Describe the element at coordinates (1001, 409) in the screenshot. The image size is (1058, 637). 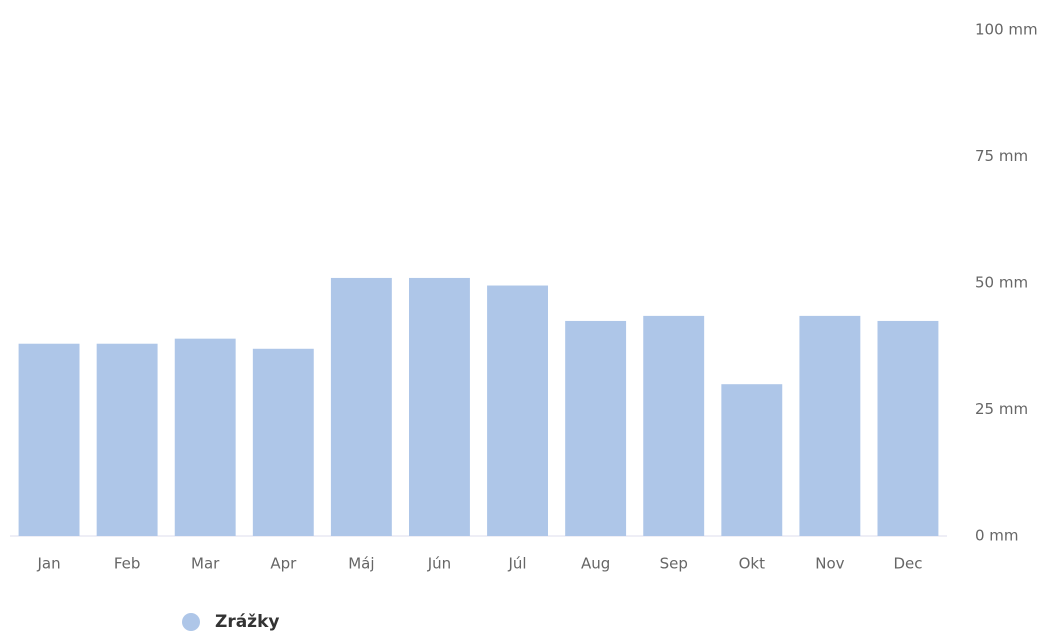
I see `y-tick-label: 25 mm` at that location.